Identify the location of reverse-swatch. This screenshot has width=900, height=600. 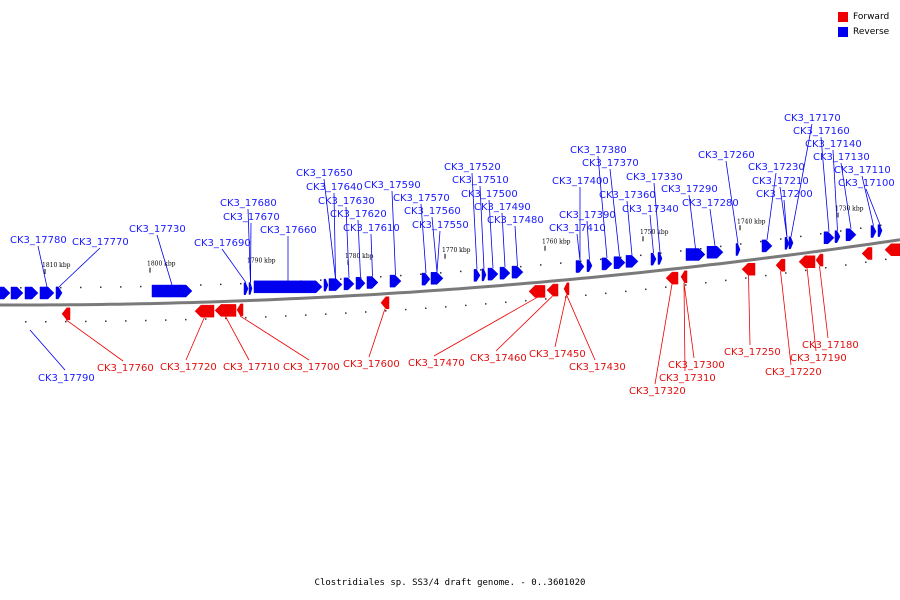
(843, 31).